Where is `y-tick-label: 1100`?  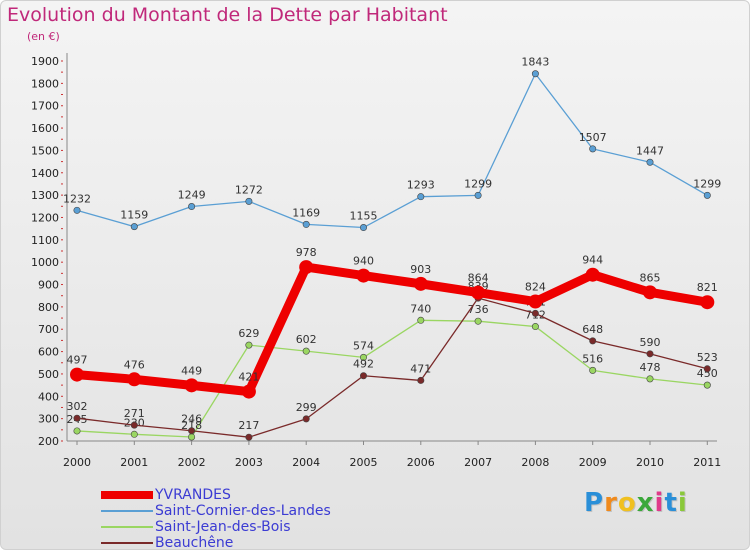 y-tick-label: 1100 is located at coordinates (45, 240).